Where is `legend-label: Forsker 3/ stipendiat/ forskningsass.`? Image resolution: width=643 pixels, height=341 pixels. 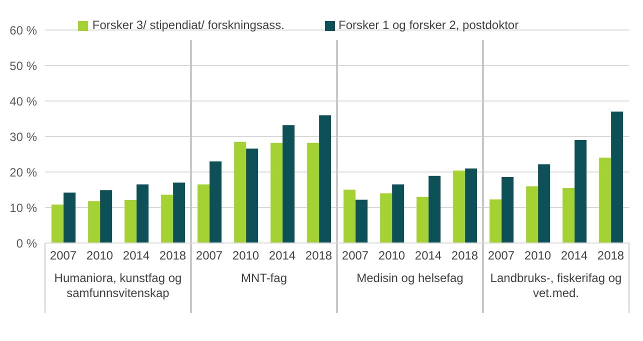 legend-label: Forsker 3/ stipendiat/ forskningsass. is located at coordinates (188, 25).